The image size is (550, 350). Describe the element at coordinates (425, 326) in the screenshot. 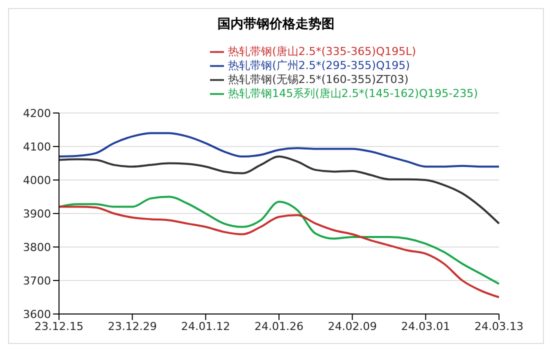

I see `x-tick-label: 24.03.01` at that location.